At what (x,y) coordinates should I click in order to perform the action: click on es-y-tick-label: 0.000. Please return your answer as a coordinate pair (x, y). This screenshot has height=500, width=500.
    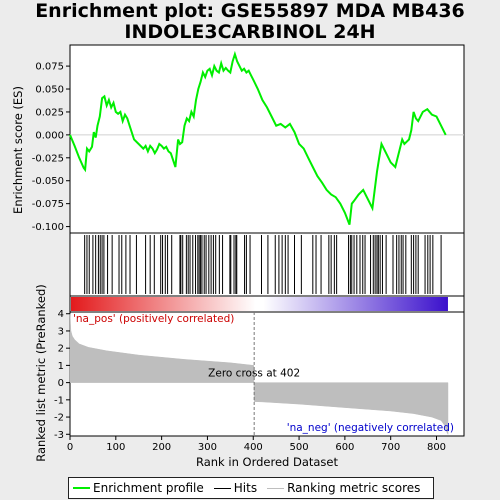
    Looking at the image, I should click on (49, 135).